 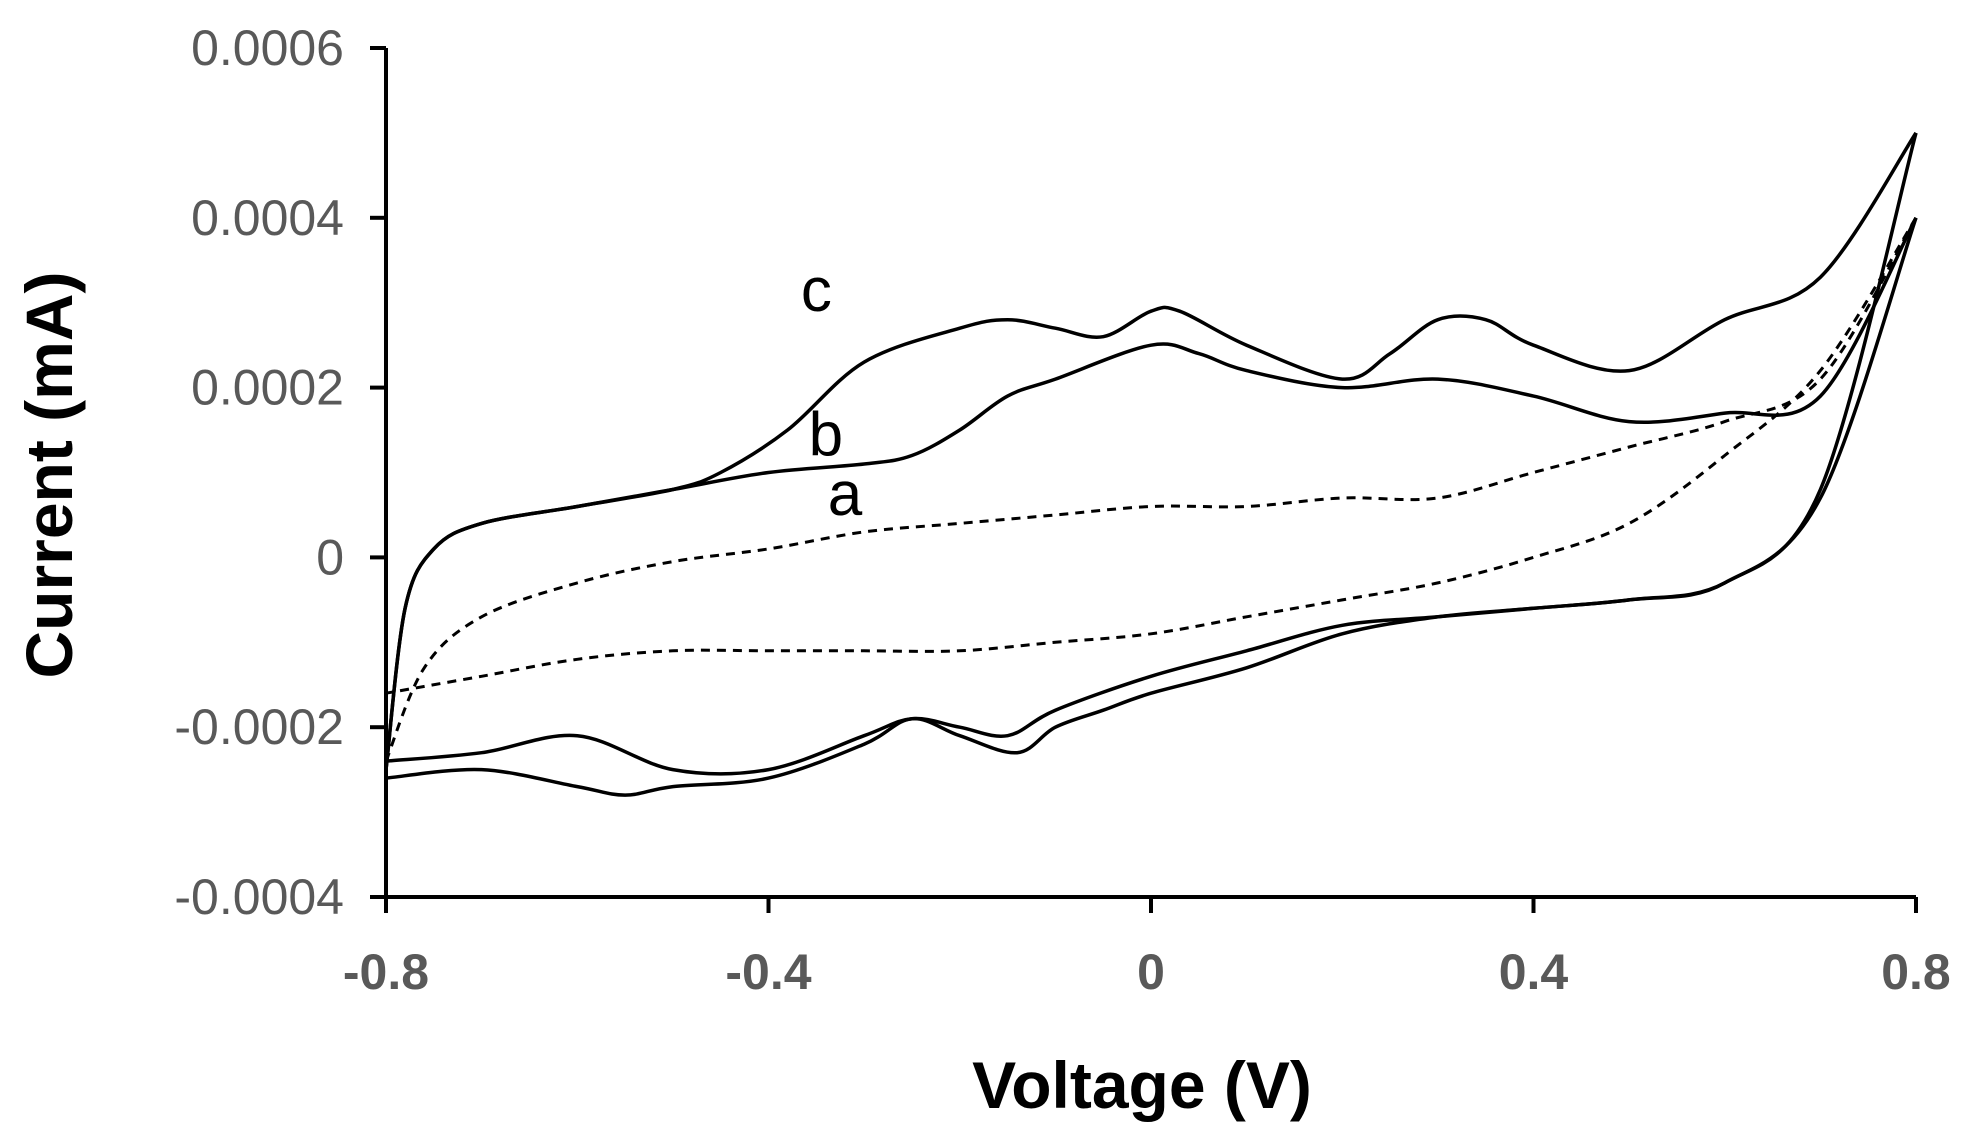 I want to click on curve-label-group: ab c, so click(x=832, y=392).